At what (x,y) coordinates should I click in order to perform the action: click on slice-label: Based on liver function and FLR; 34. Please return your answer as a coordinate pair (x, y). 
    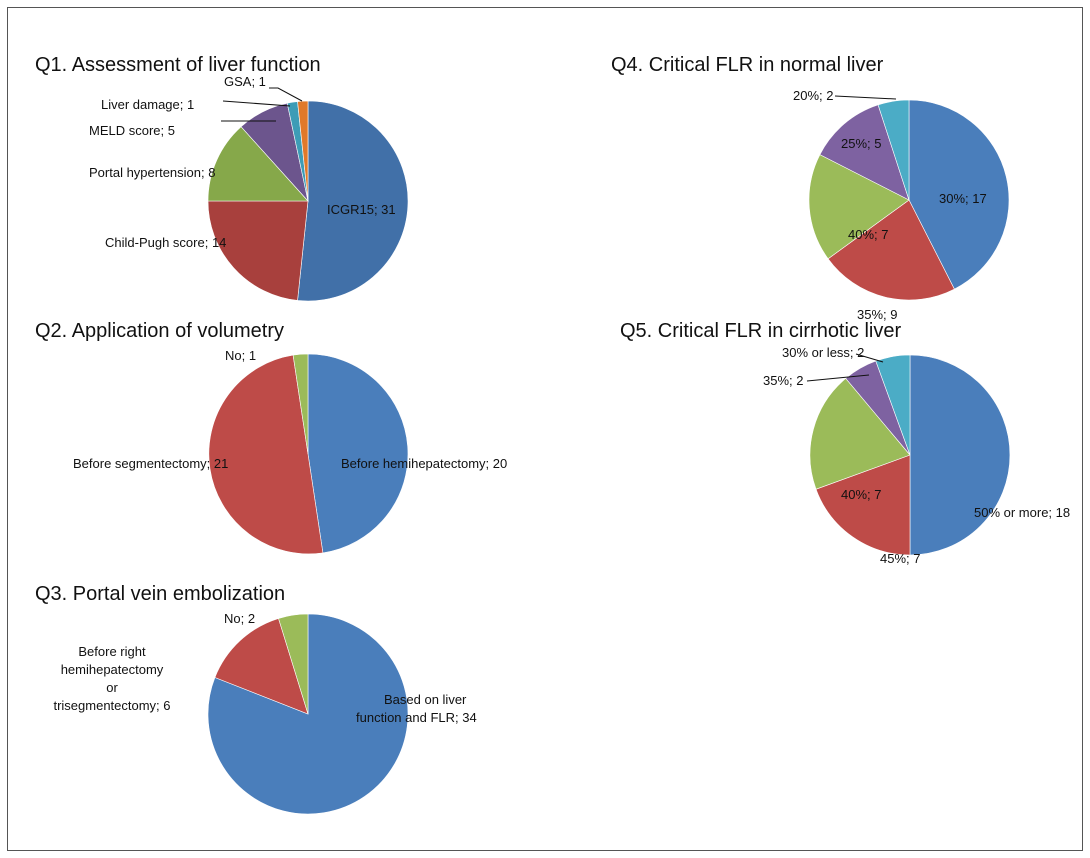
    Looking at the image, I should click on (416, 708).